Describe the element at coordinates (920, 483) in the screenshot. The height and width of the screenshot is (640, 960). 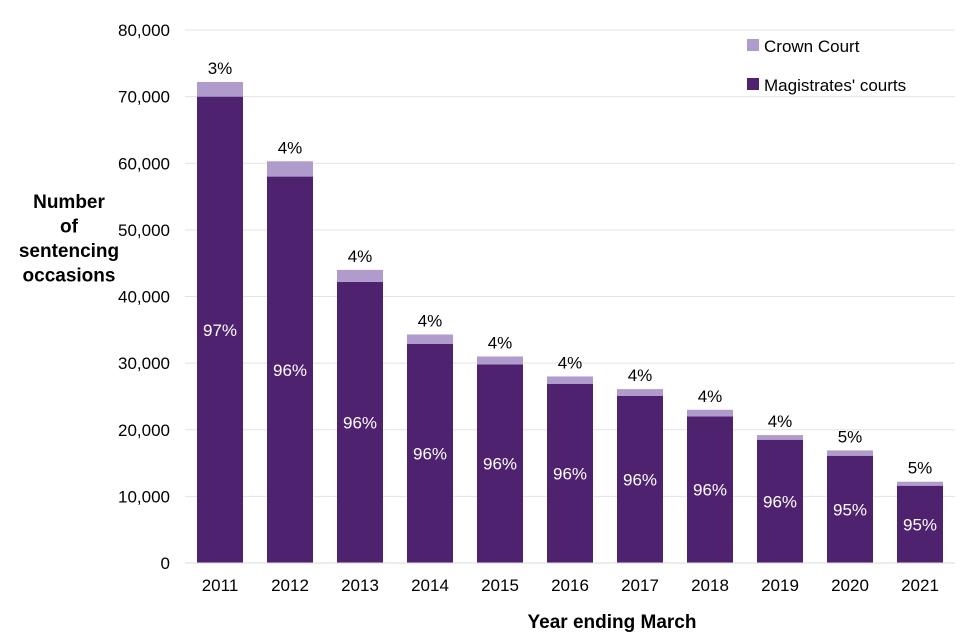
I see `bar-crown-court-2021` at that location.